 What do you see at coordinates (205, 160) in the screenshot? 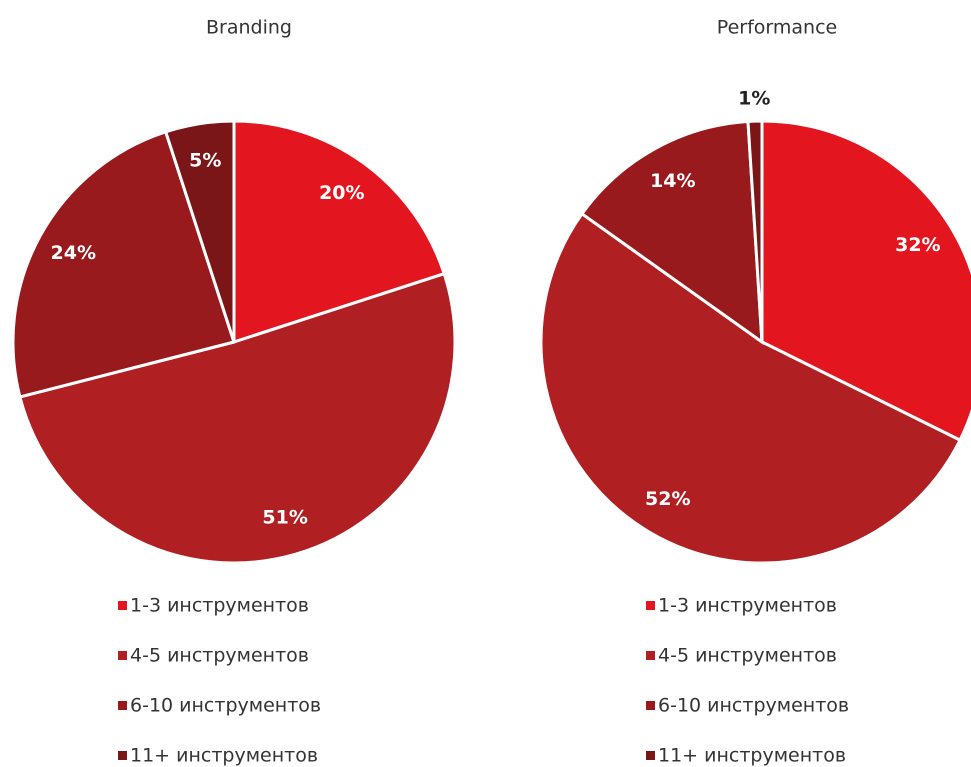
I see `data-label: 5%` at bounding box center [205, 160].